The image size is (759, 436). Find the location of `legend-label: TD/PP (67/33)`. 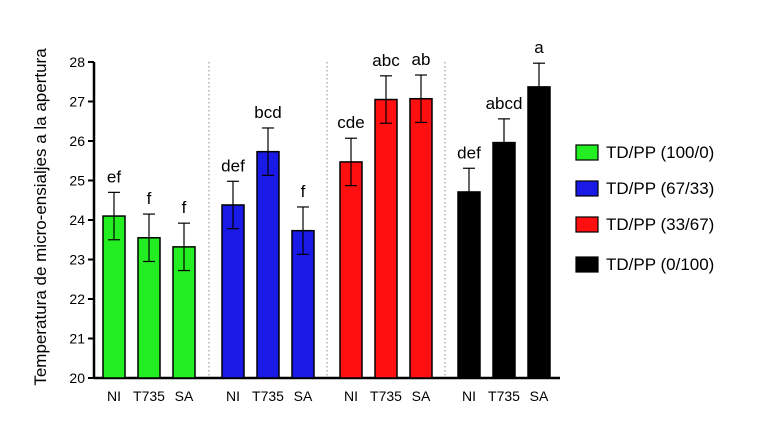

legend-label: TD/PP (67/33) is located at coordinates (660, 188).